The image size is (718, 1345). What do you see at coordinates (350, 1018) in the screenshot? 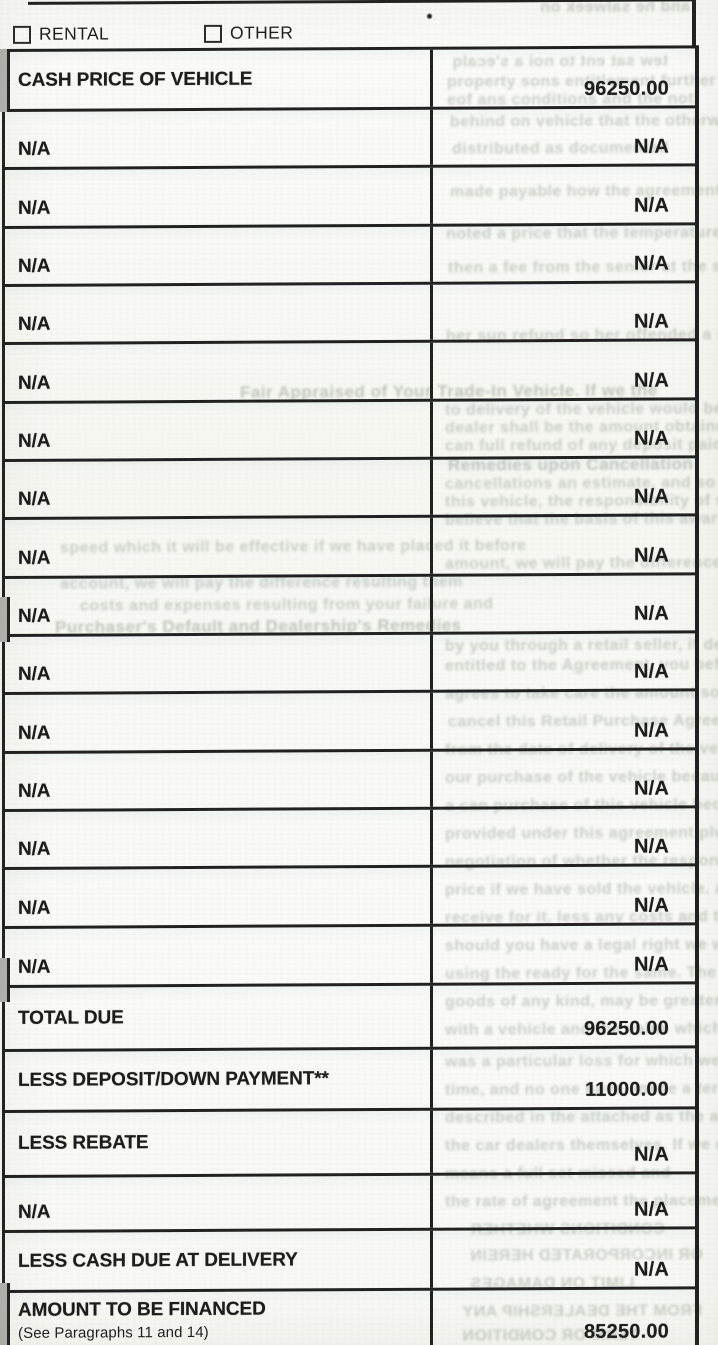
I see `table-row-total-due: TOTAL DUE 96250.00` at bounding box center [350, 1018].